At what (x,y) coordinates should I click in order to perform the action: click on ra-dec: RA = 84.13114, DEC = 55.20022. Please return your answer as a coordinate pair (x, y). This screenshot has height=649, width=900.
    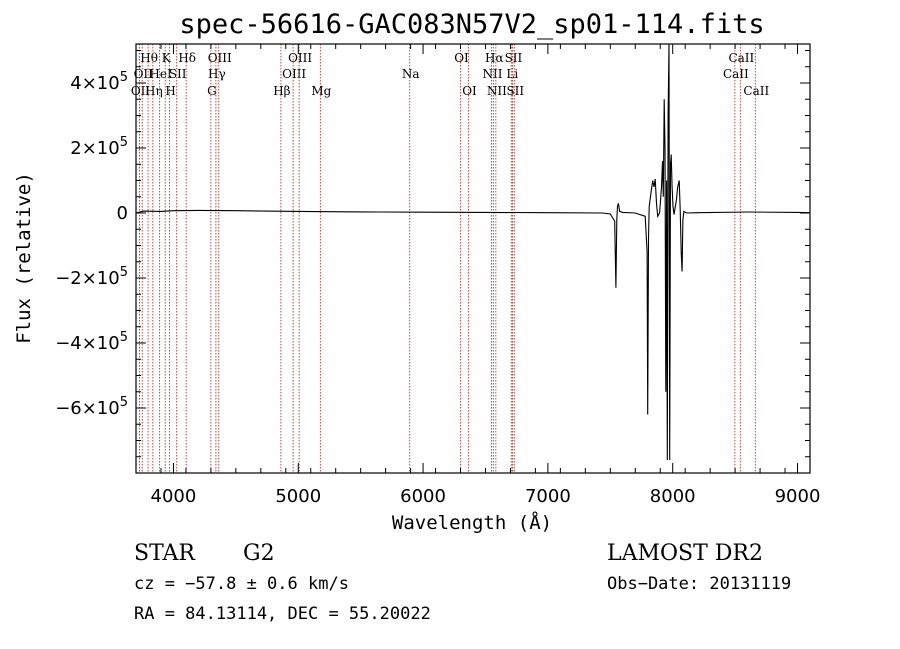
    Looking at the image, I should click on (282, 614).